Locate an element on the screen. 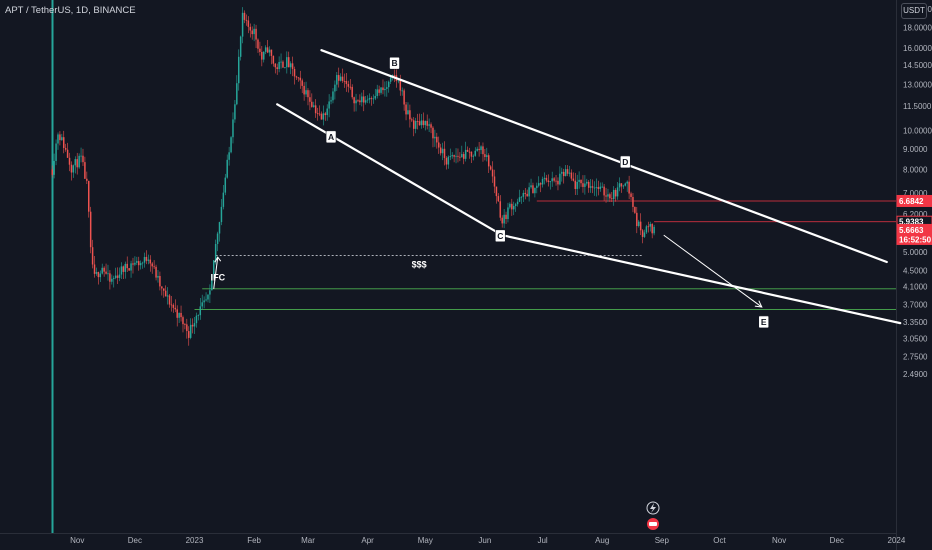 This screenshot has height=550, width=932. forecast-arrowhead is located at coordinates (758, 304).